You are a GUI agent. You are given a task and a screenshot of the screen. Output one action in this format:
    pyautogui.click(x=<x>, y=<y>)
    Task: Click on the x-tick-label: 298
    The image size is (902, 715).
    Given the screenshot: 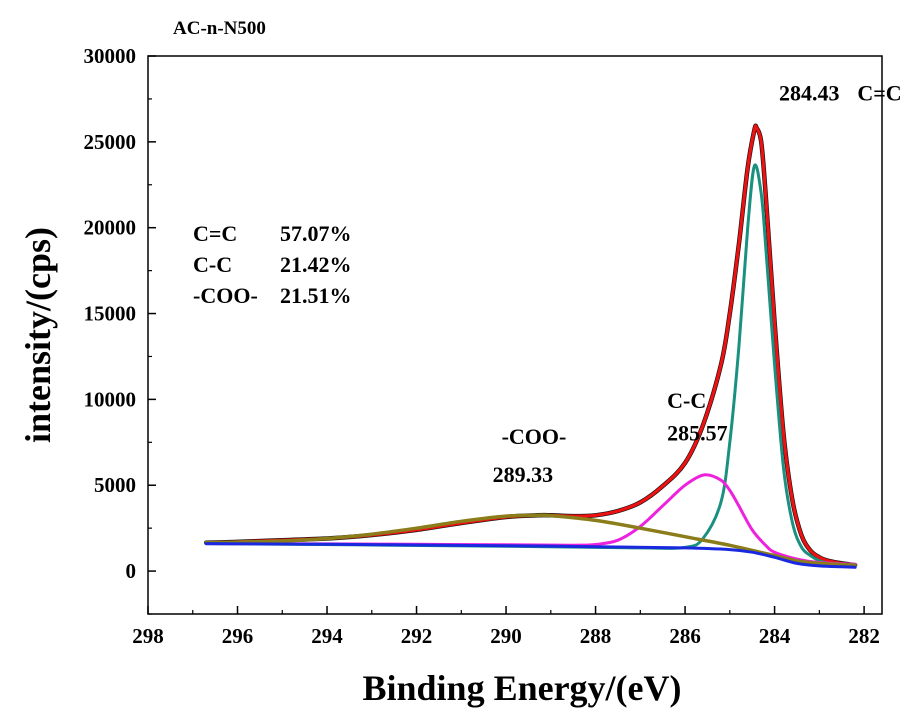 What is the action you would take?
    pyautogui.click(x=148, y=636)
    